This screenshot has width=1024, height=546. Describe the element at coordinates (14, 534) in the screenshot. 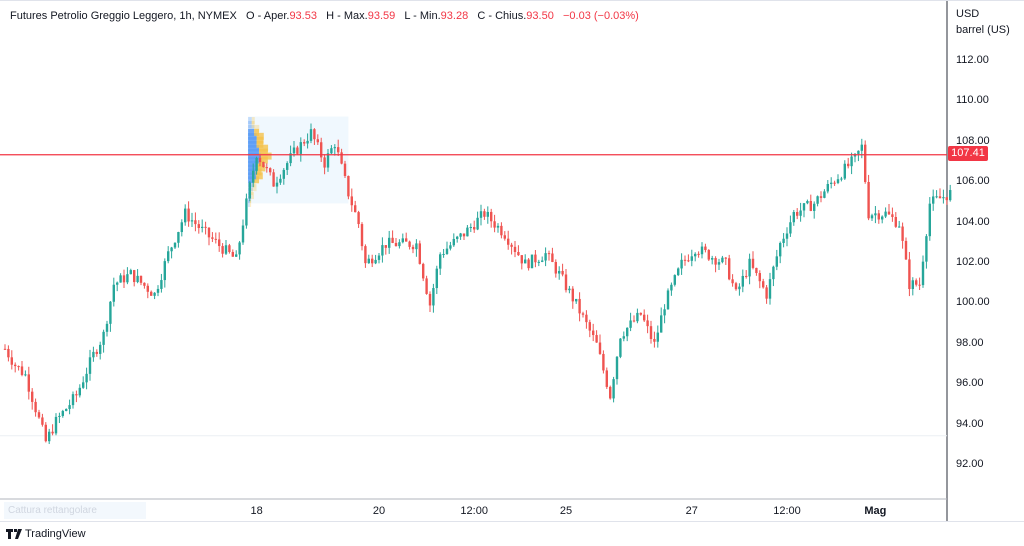

I see `tradingview-logo-icon` at that location.